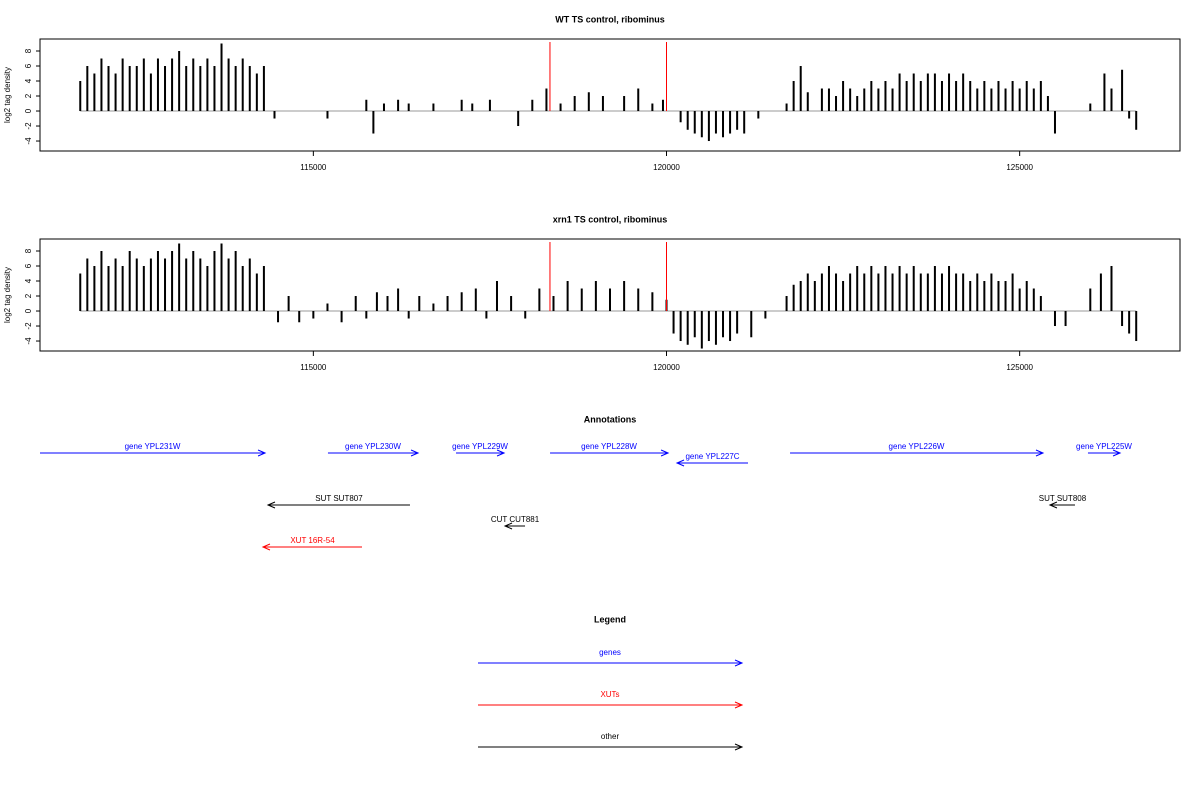  I want to click on x-tick-label: 115000, so click(313, 367).